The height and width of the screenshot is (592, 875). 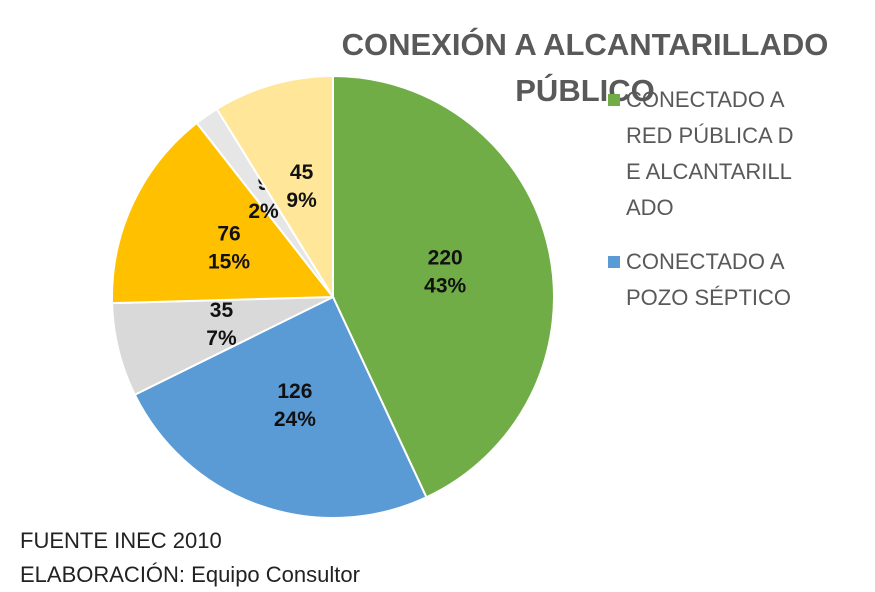 What do you see at coordinates (229, 262) in the screenshot?
I see `slice-percent-label: 15%` at bounding box center [229, 262].